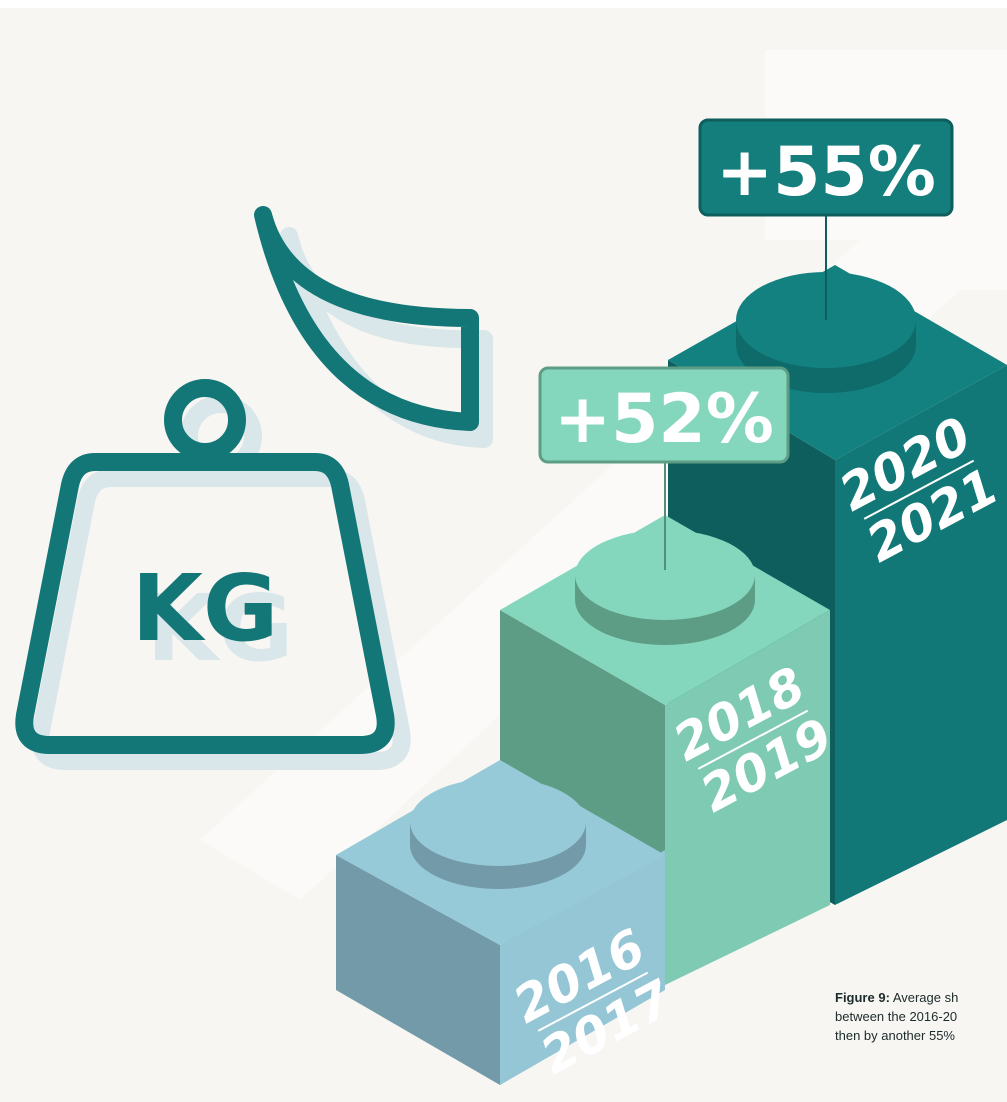  What do you see at coordinates (926, 997) in the screenshot?
I see `caption-text: Average sh` at bounding box center [926, 997].